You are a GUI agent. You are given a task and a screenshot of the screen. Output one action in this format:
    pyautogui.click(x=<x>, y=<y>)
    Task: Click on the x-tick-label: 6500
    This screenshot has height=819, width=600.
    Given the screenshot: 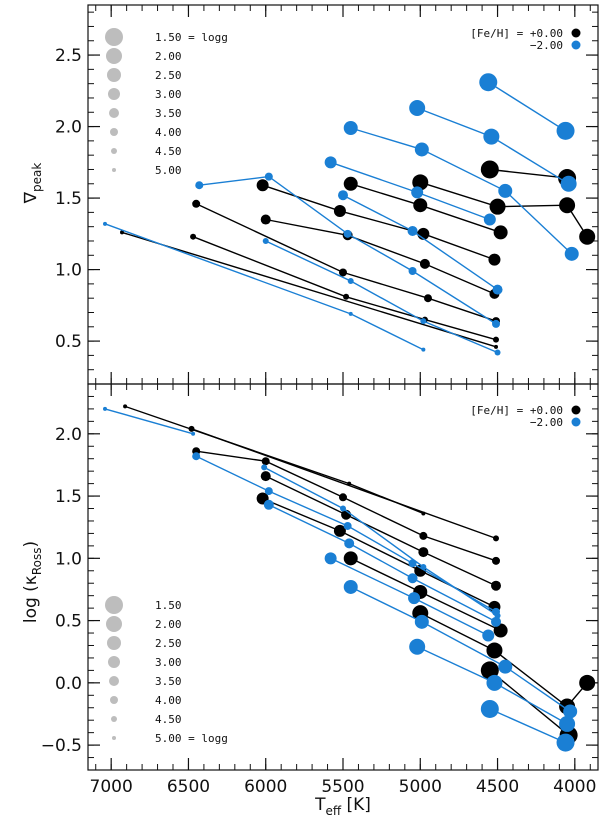 What is the action you would take?
    pyautogui.click(x=188, y=787)
    